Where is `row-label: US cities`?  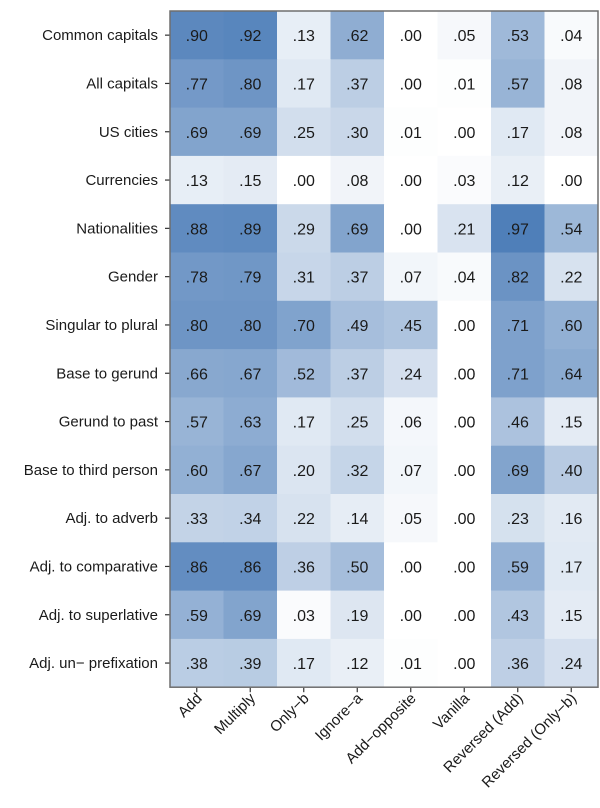
row-label: US cities is located at coordinates (128, 132).